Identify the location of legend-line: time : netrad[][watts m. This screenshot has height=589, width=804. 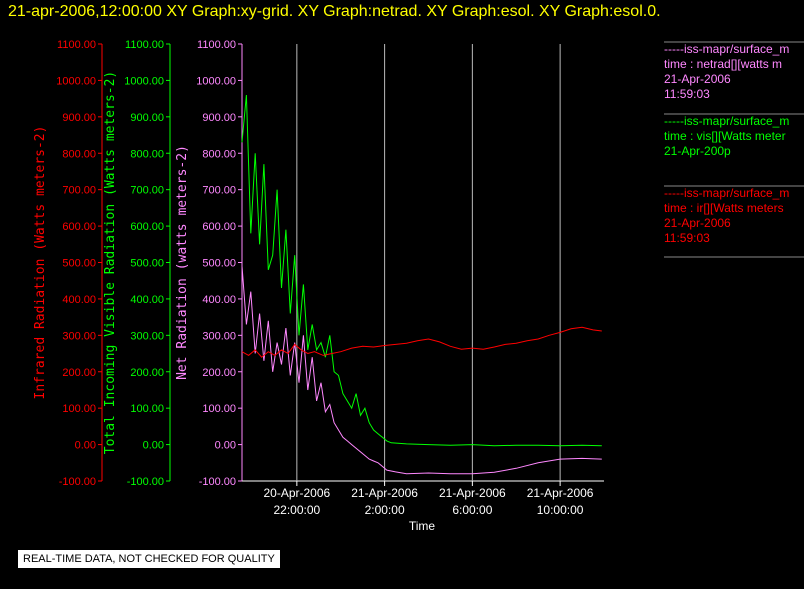
(723, 64).